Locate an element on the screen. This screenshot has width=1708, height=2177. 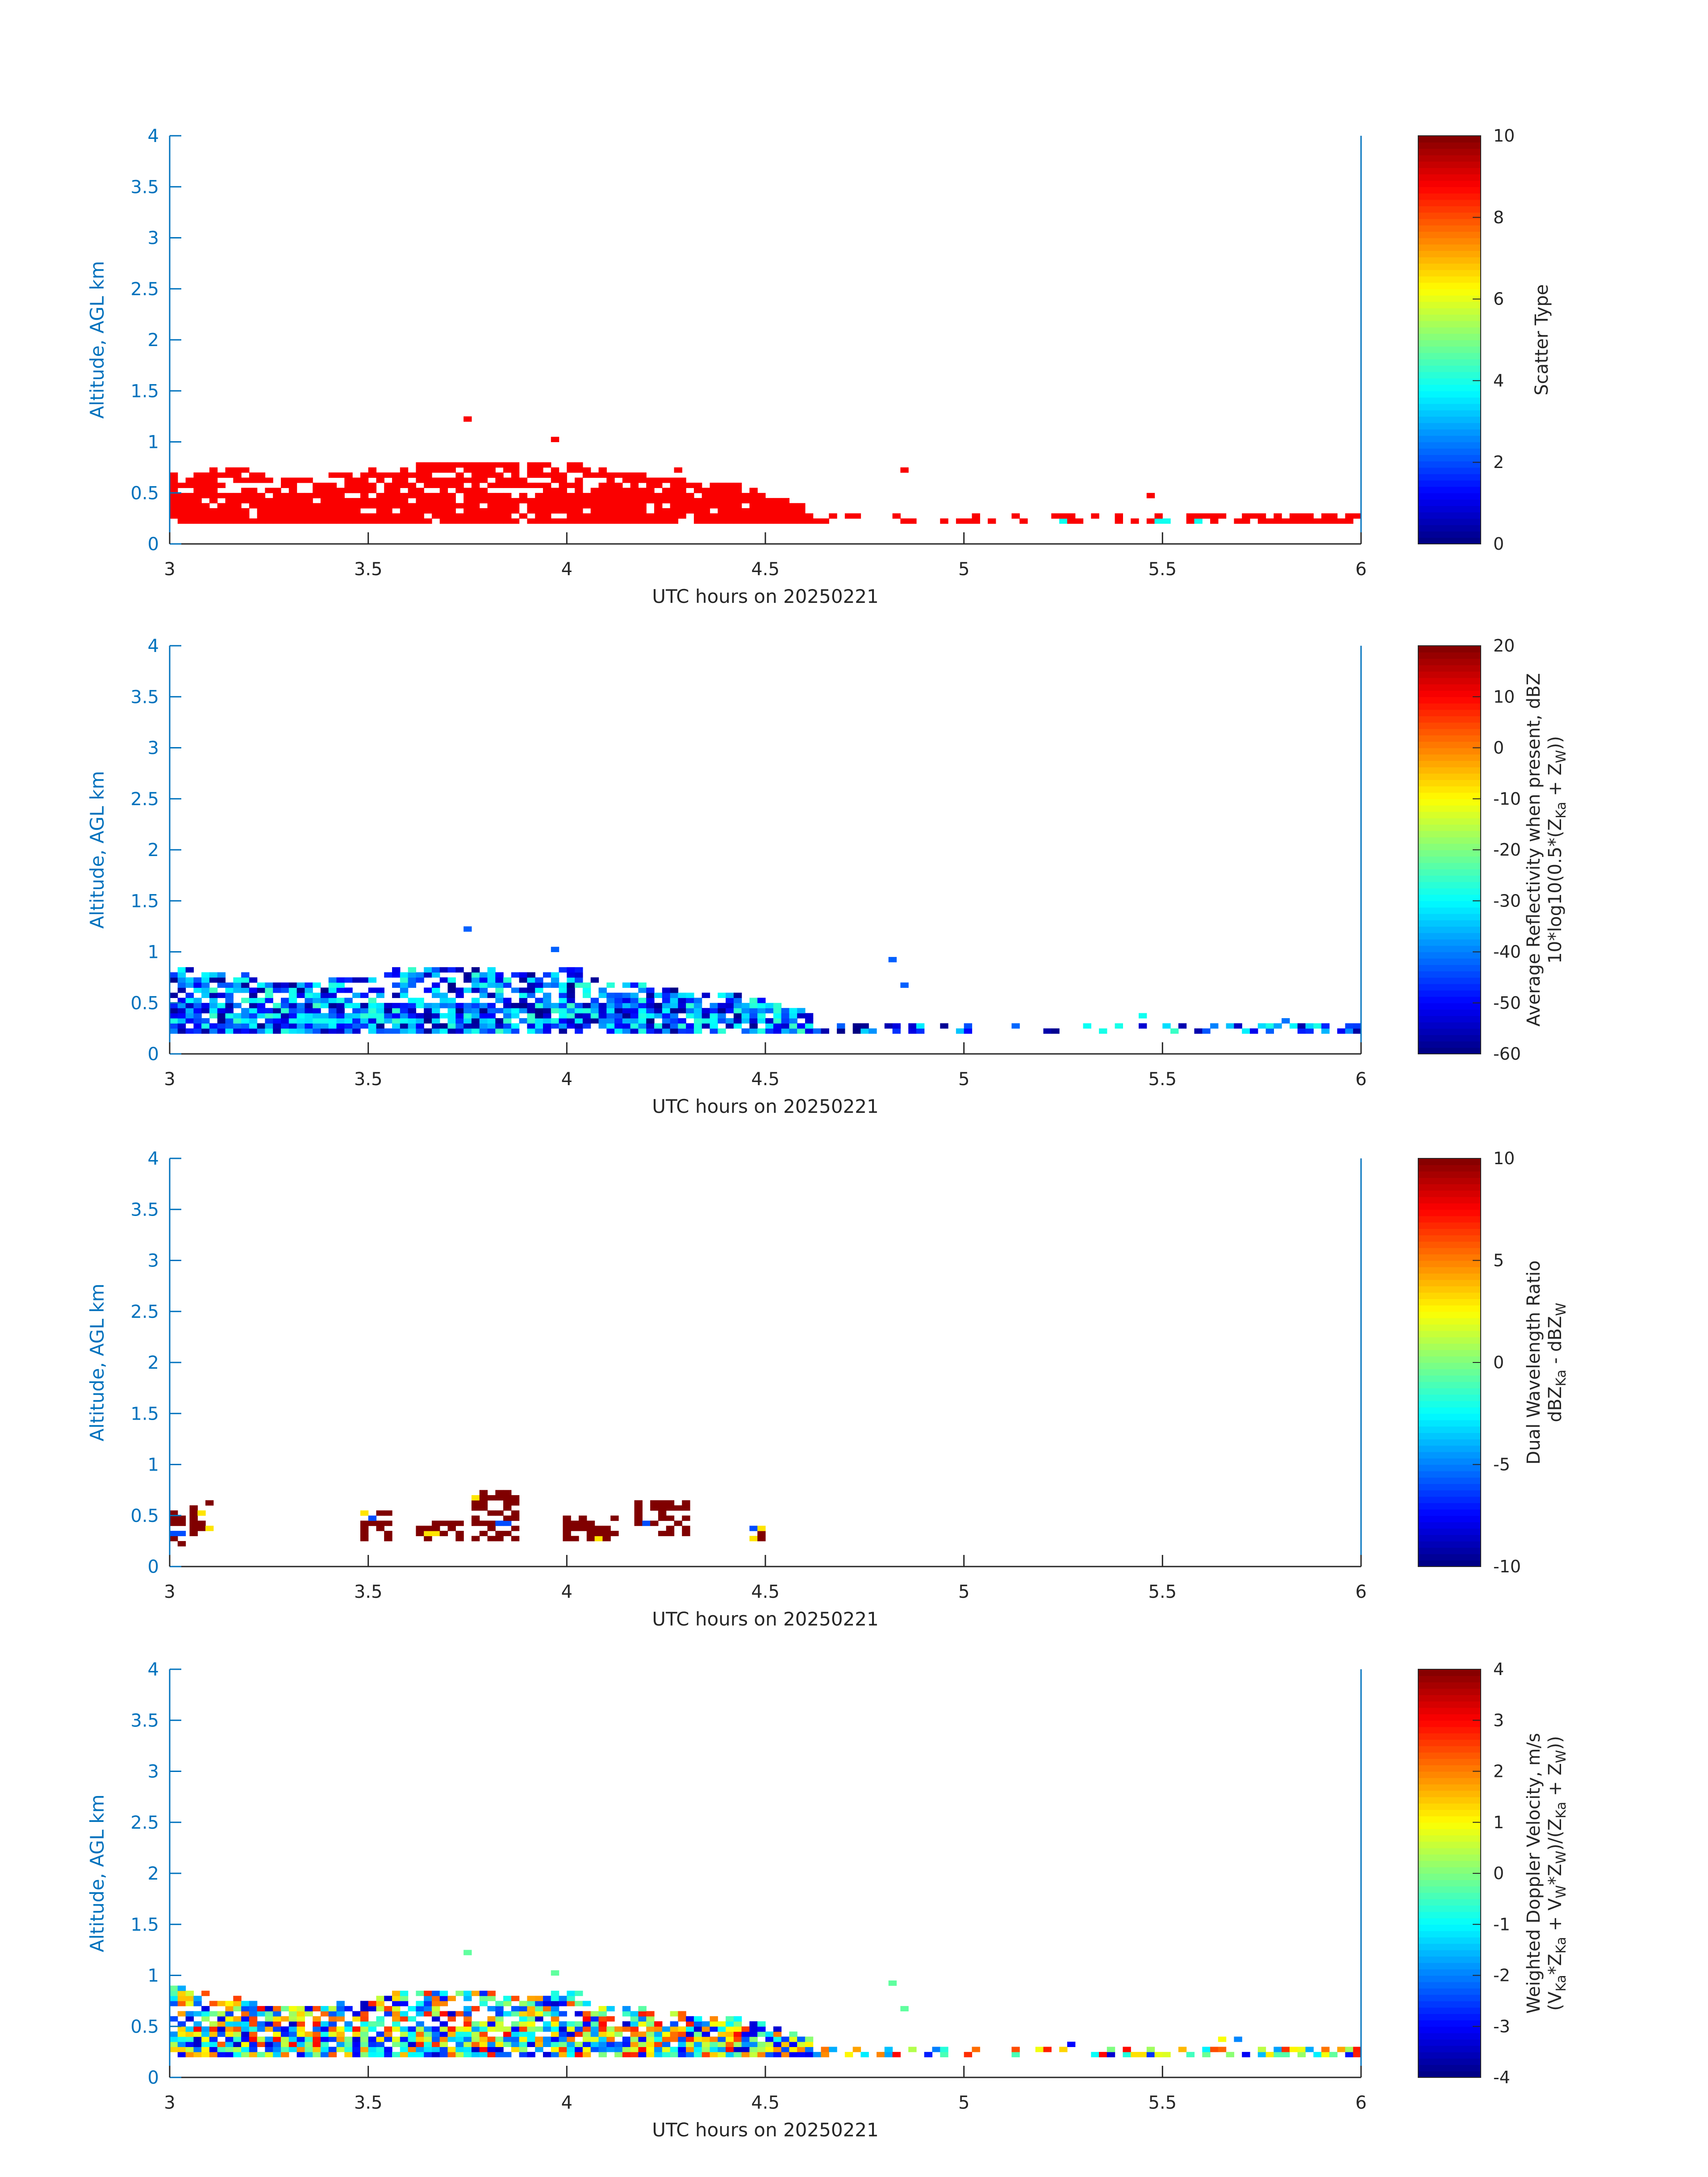
colorbar-tick-label: -40 is located at coordinates (1507, 952).